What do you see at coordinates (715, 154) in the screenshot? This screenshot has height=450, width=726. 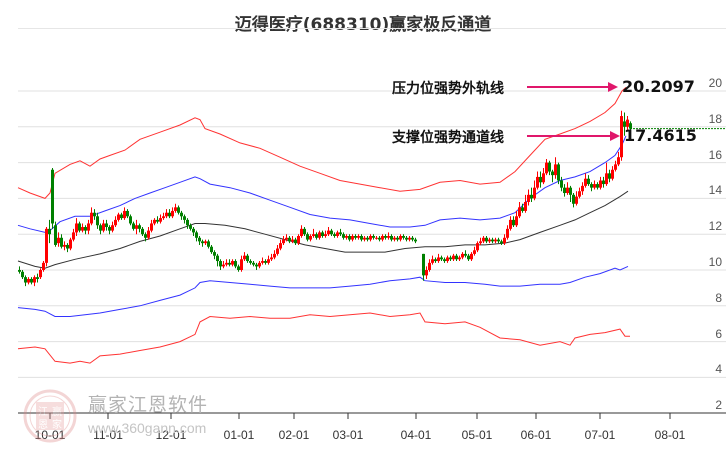 I see `y-tick-label: 16` at bounding box center [715, 154].